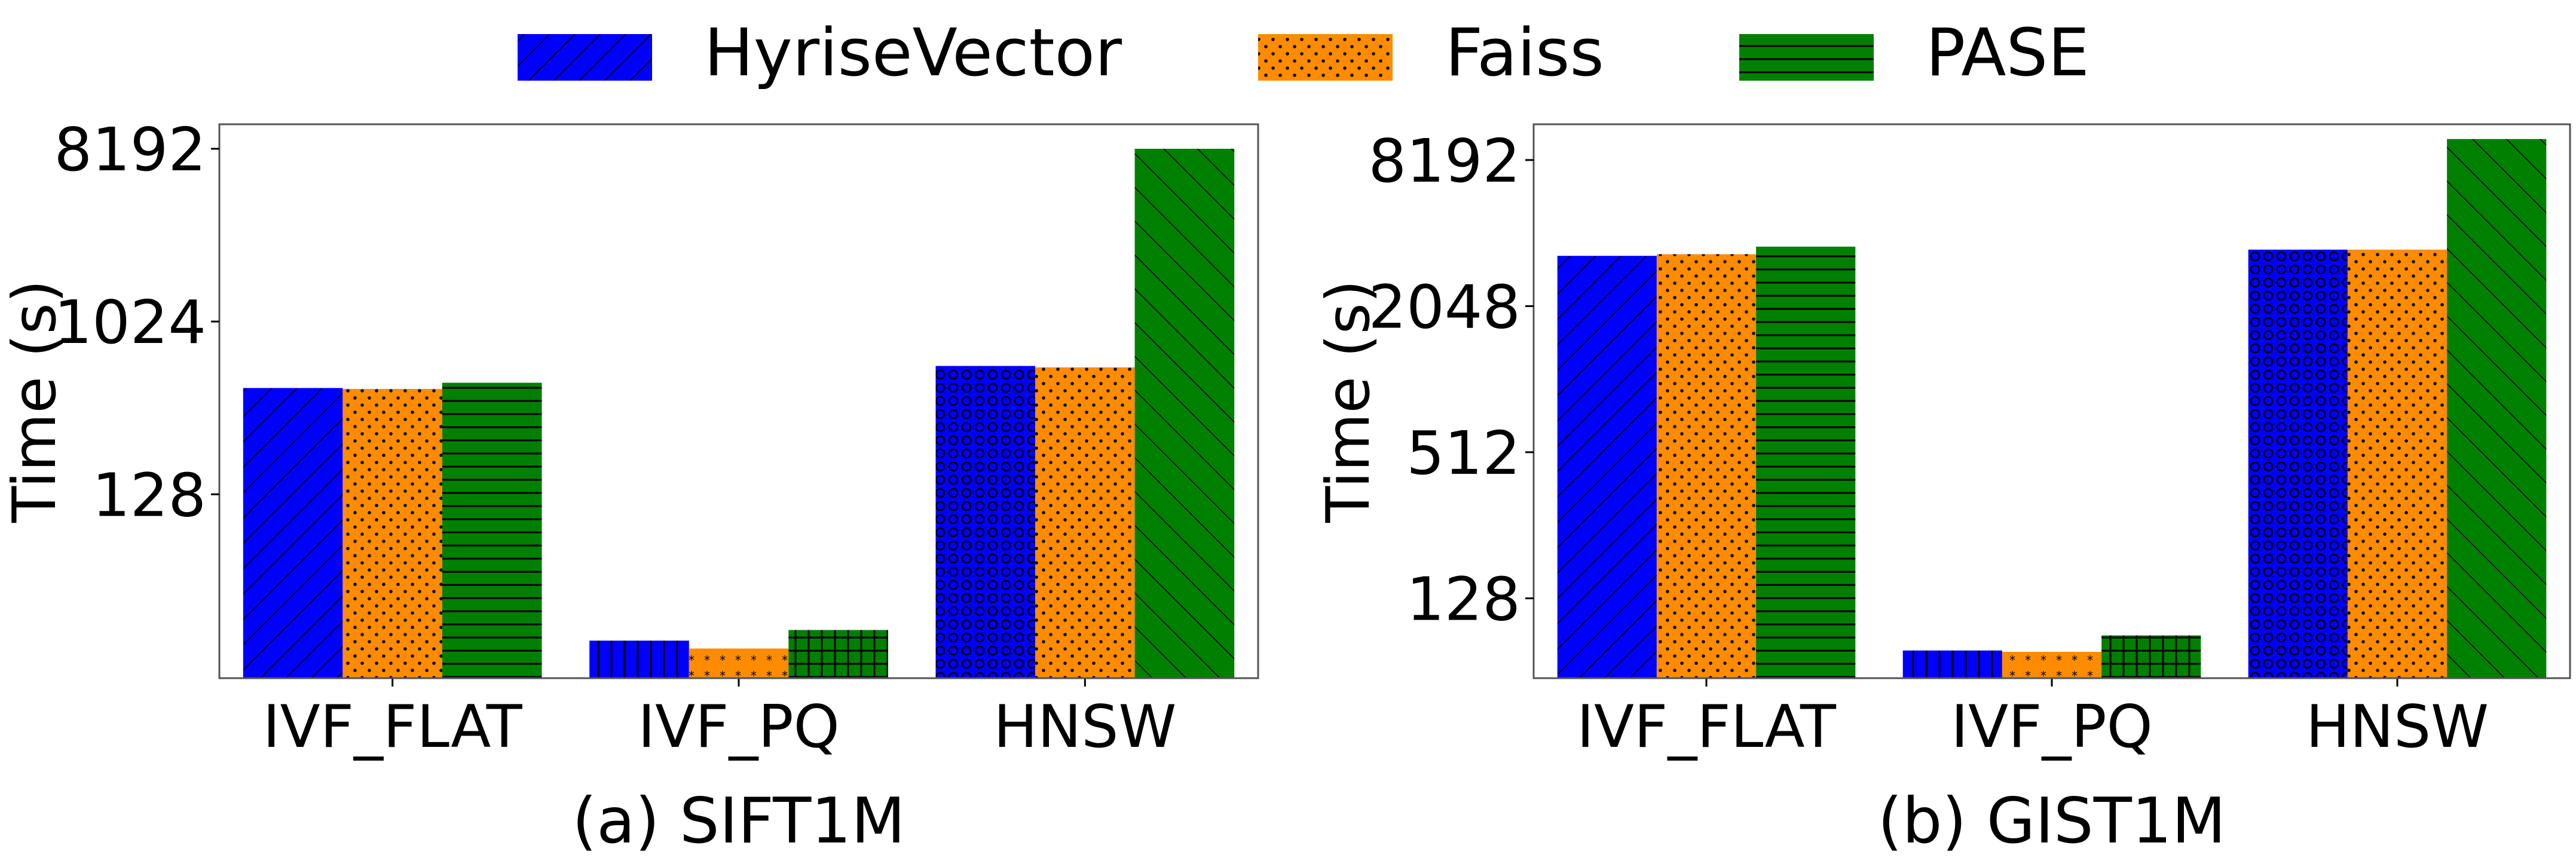 The image size is (2576, 861). I want to click on legend-swatch-hyrisevector, so click(585, 58).